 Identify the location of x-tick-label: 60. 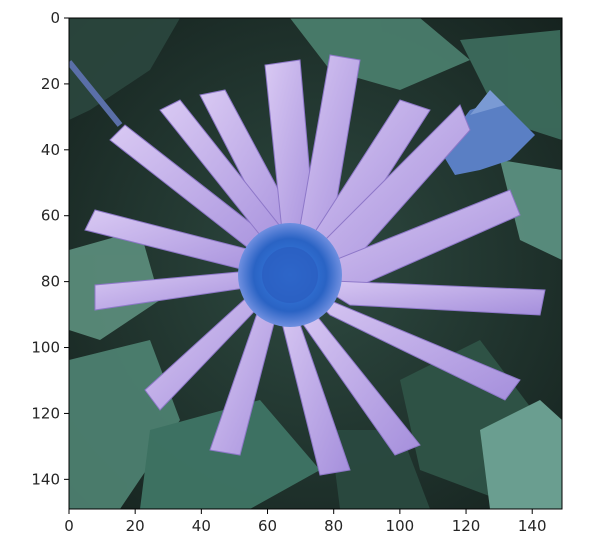
(267, 526).